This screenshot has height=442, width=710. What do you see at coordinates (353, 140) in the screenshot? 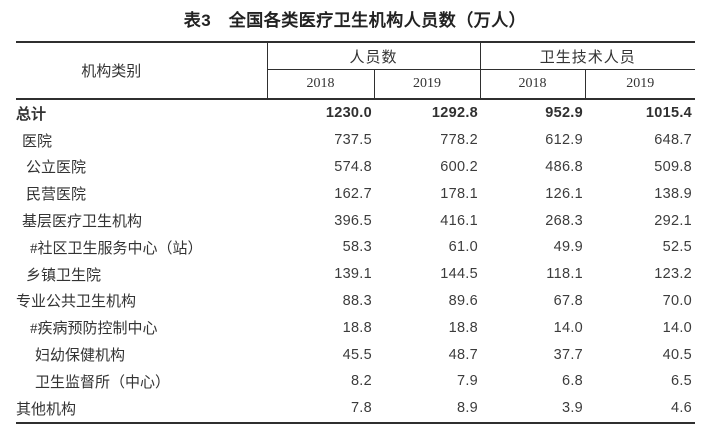
I see `value-cell: 737.5` at bounding box center [353, 140].